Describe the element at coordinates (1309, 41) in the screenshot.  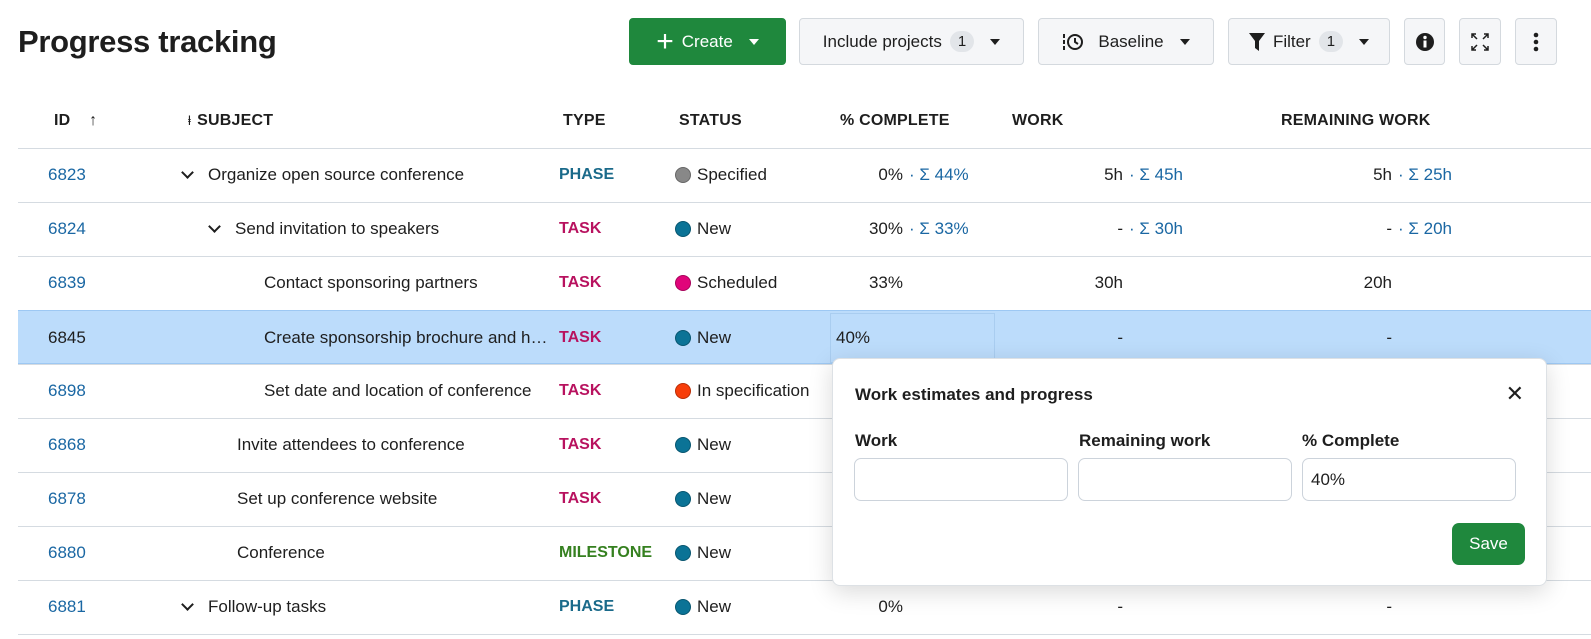
I see `filter-button: Filter 1` at that location.